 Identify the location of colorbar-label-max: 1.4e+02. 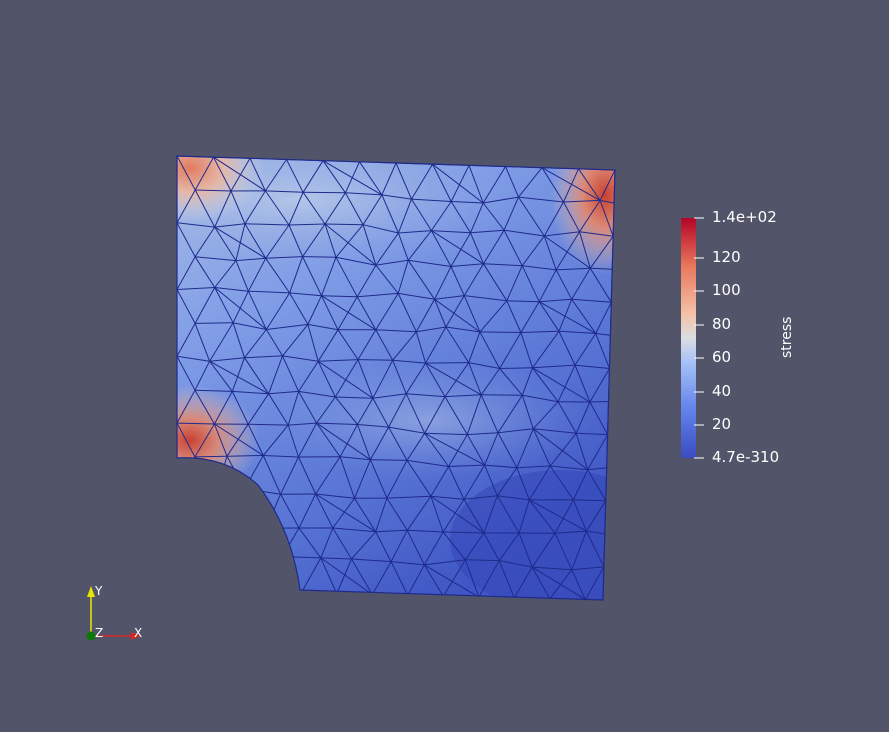
(744, 217).